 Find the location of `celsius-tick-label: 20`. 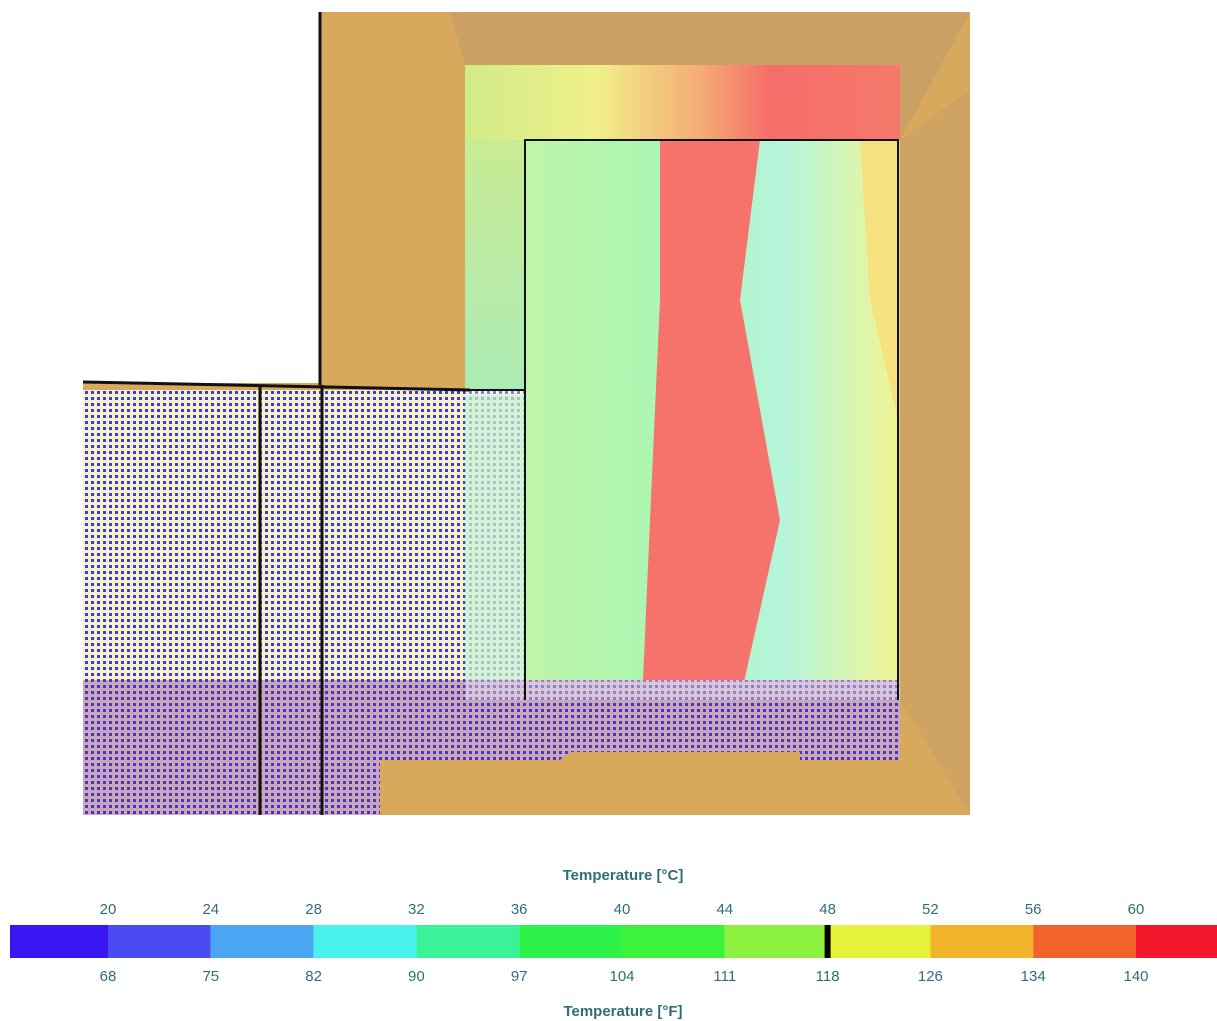

celsius-tick-label: 20 is located at coordinates (108, 909).